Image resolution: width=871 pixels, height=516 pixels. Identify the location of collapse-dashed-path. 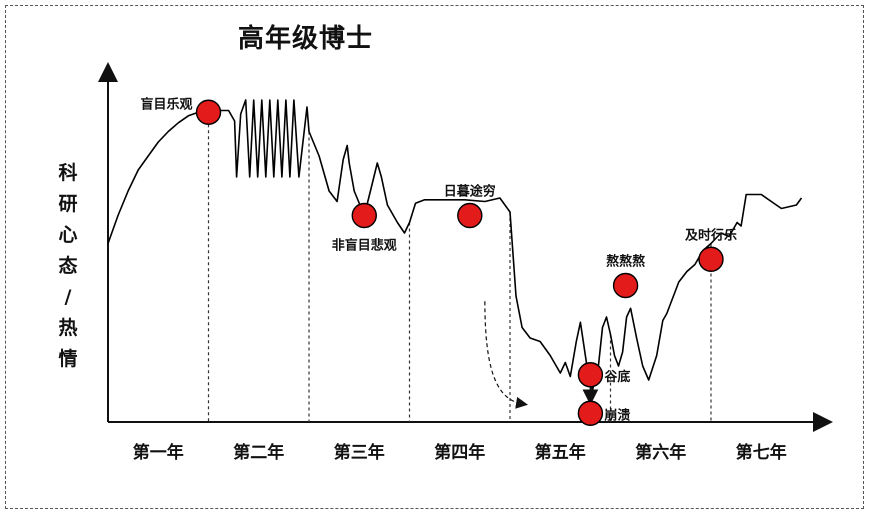
(503, 352).